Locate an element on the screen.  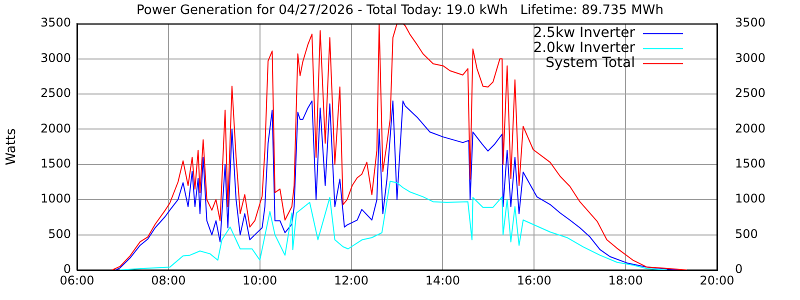
y-tick-label: 3000 is located at coordinates (55, 57).